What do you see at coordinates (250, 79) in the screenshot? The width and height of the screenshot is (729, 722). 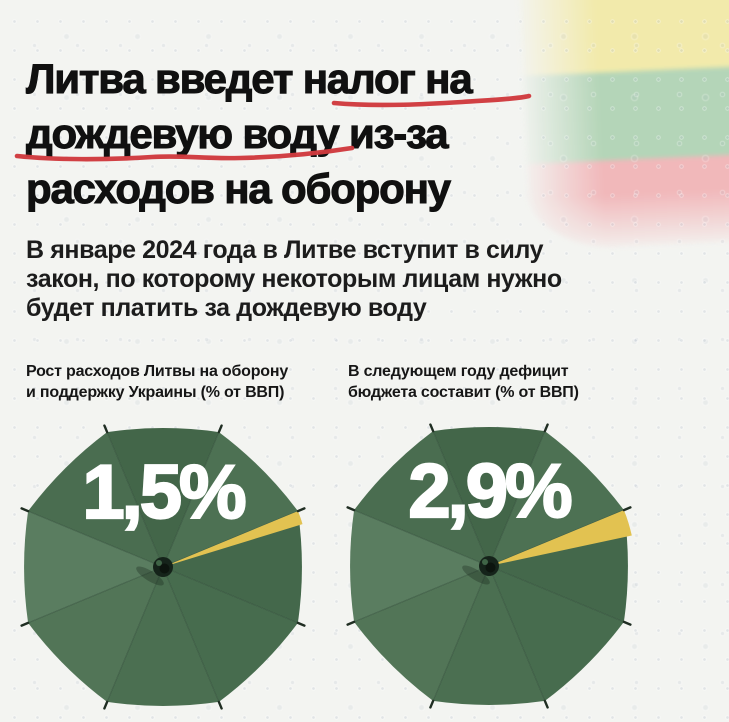 I see `headline-line-1: Литва введет налог на` at bounding box center [250, 79].